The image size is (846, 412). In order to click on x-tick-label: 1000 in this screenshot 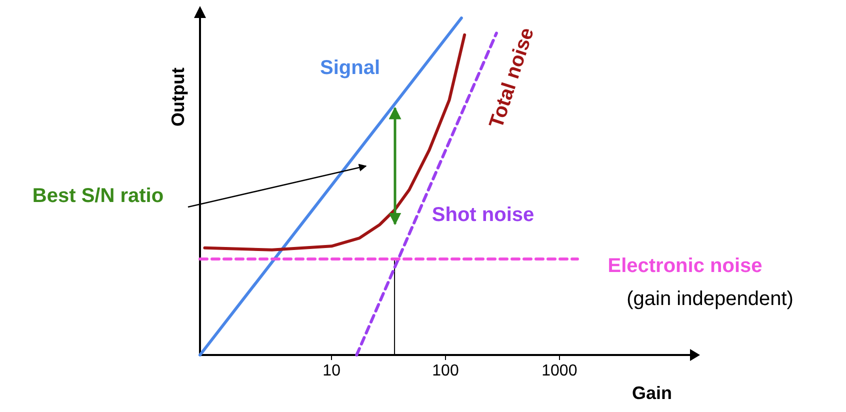, I will do `click(560, 371)`.